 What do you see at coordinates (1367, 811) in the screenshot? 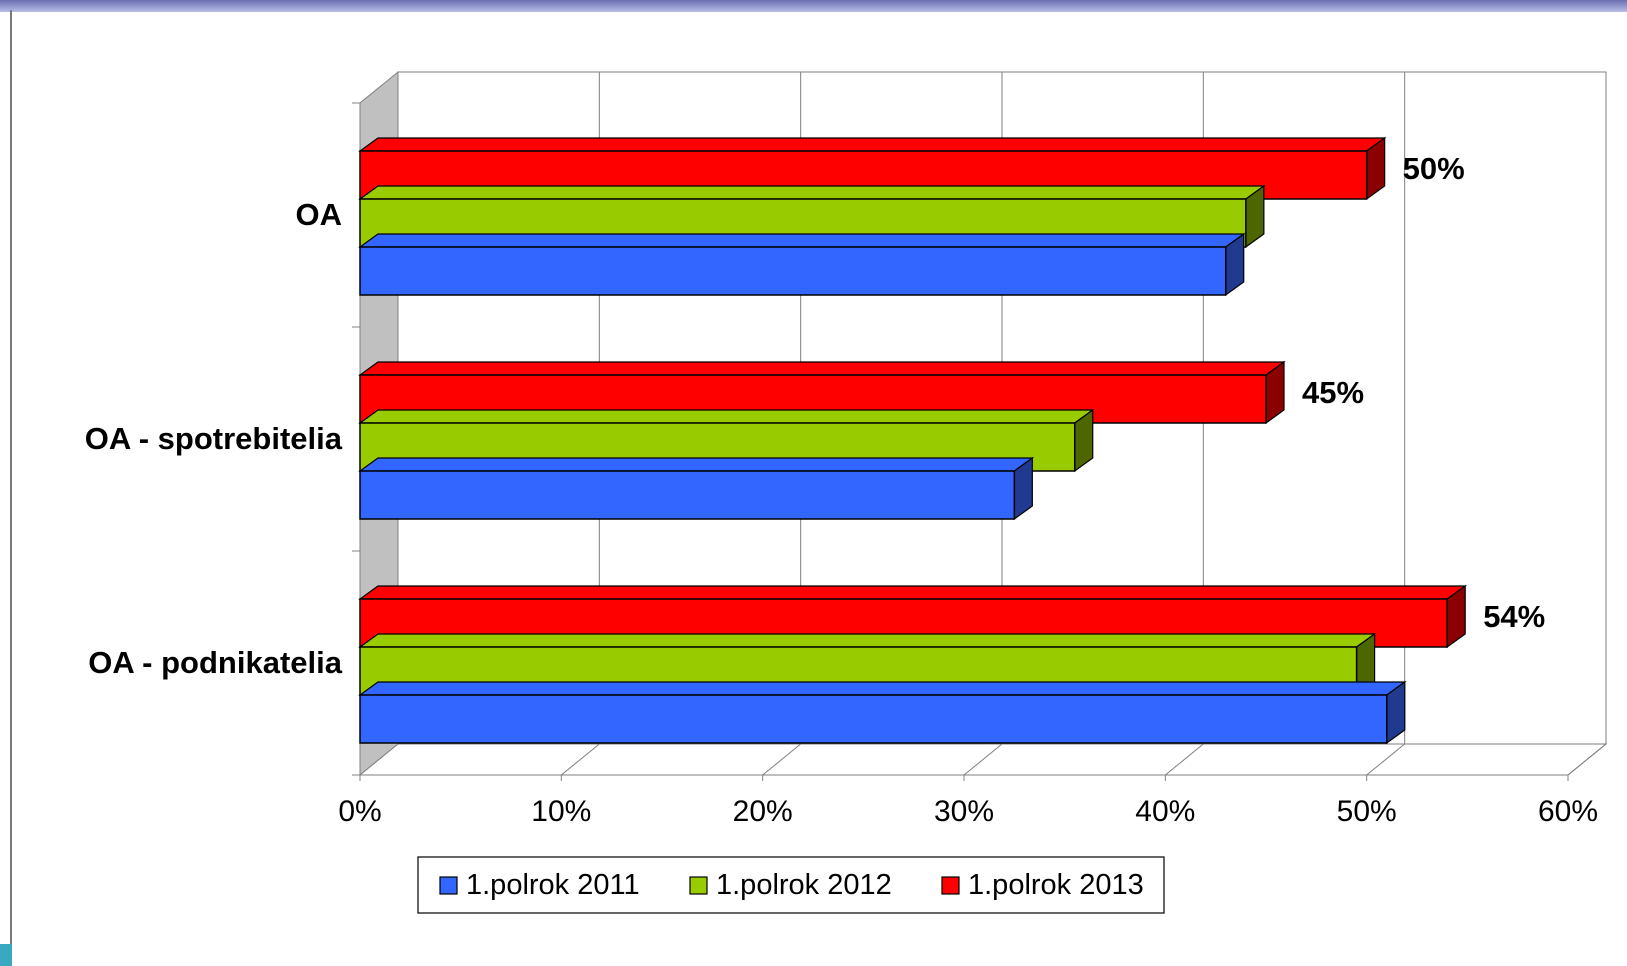
I see `x-tick-label: 50%` at bounding box center [1367, 811].